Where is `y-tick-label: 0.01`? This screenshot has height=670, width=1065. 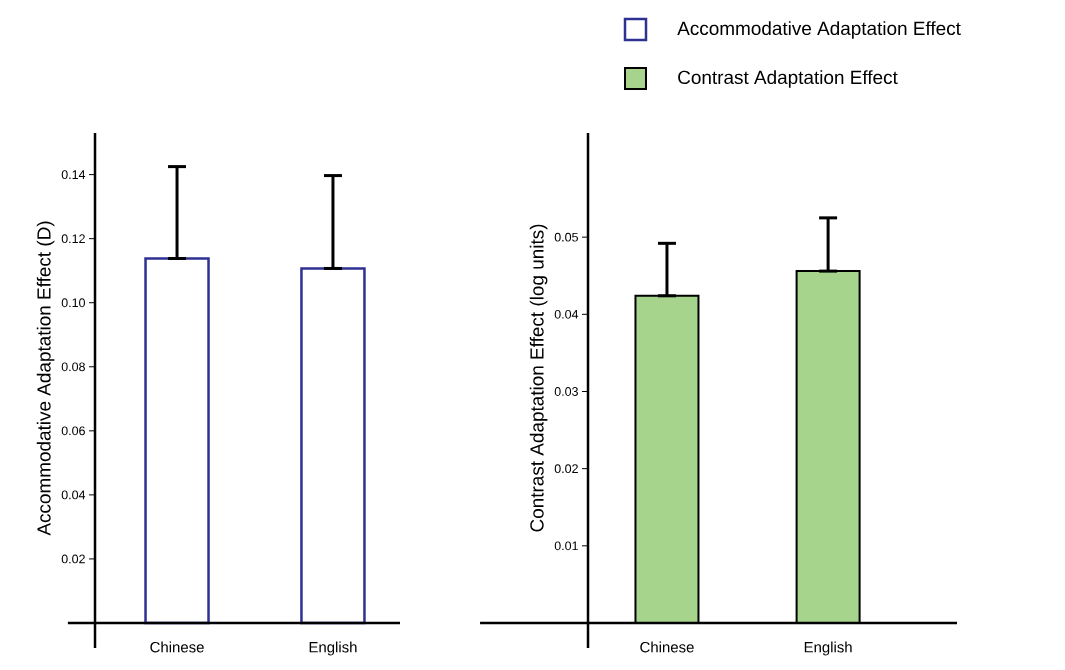
y-tick-label: 0.01 is located at coordinates (566, 546).